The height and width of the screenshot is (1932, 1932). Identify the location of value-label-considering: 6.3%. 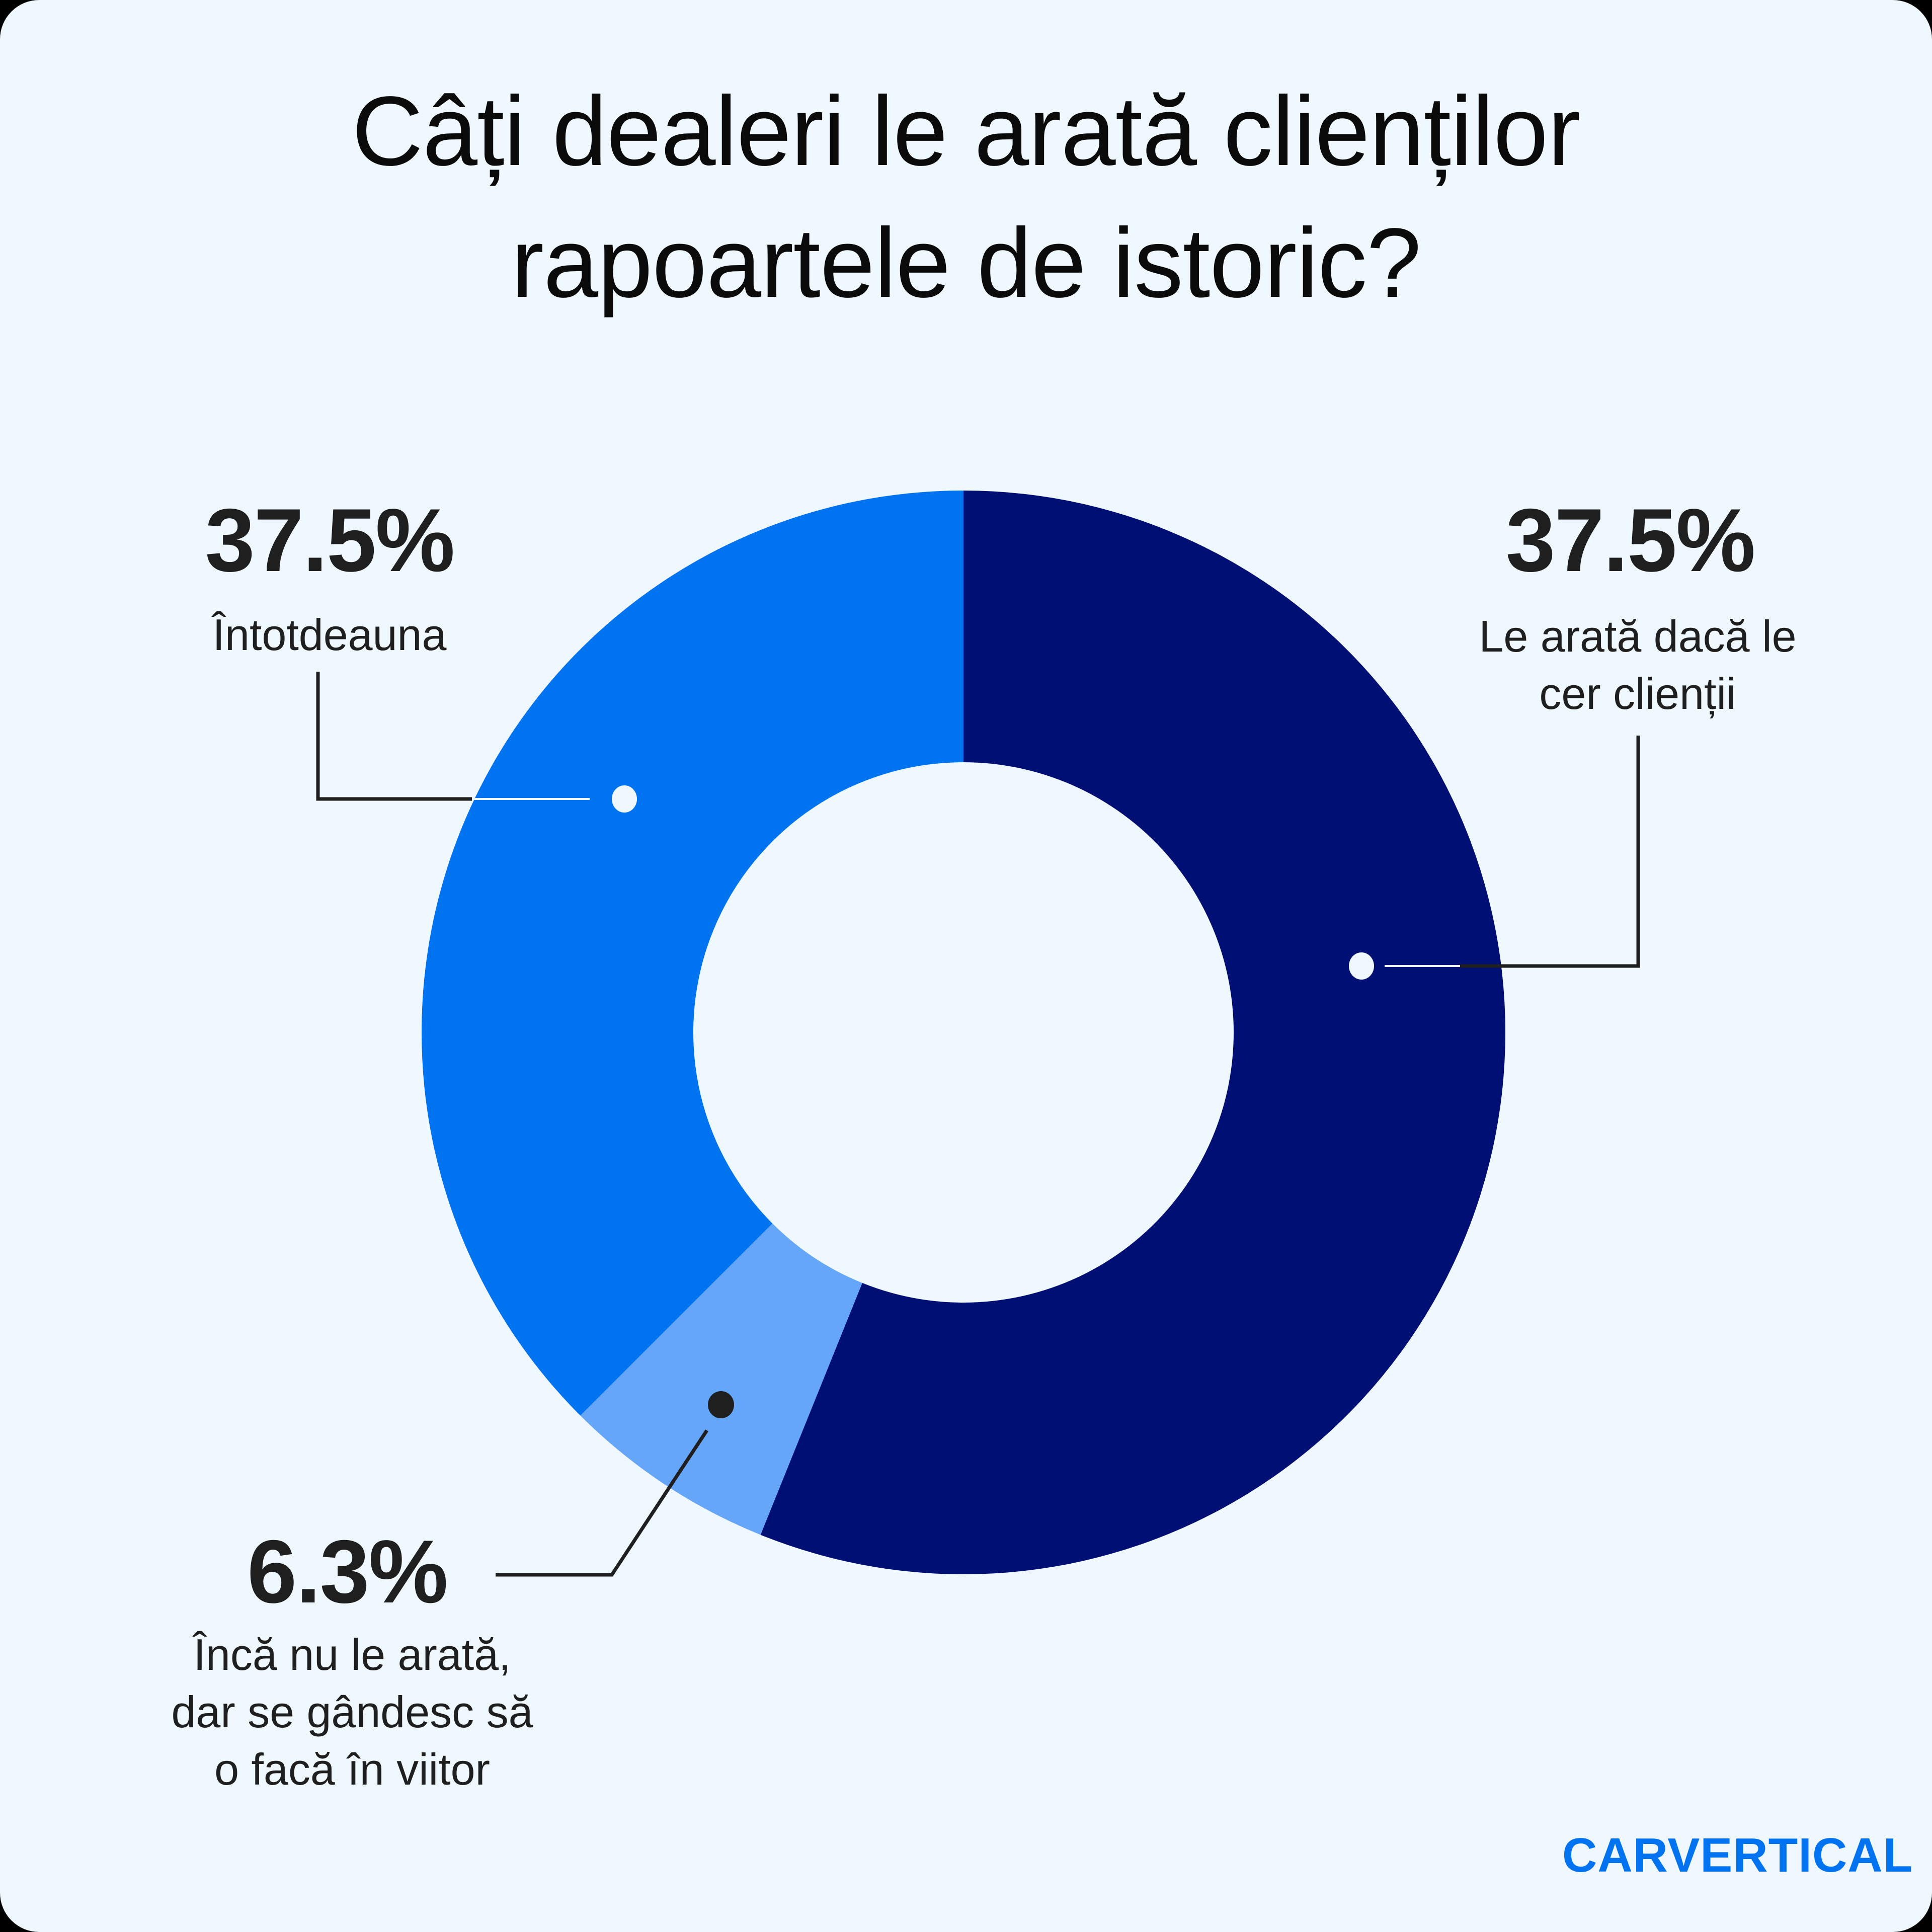
(348, 1571).